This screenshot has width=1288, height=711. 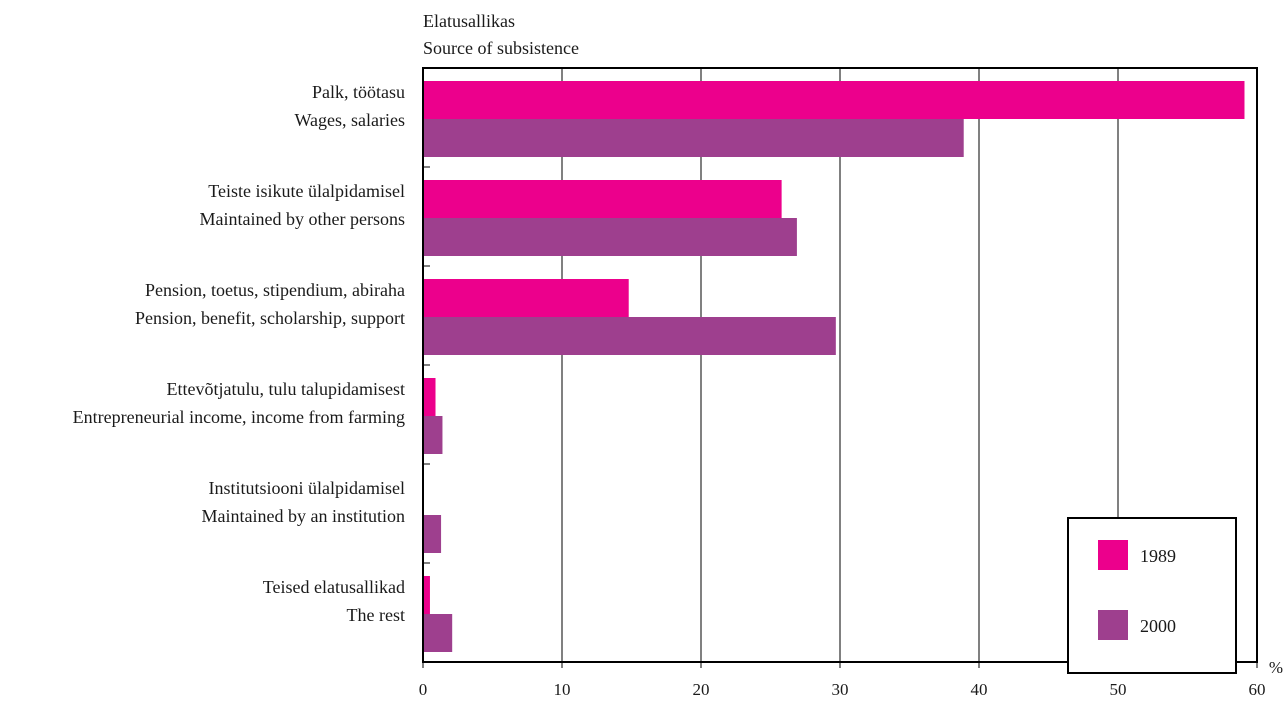 What do you see at coordinates (979, 689) in the screenshot?
I see `x-tick-label-40: 40` at bounding box center [979, 689].